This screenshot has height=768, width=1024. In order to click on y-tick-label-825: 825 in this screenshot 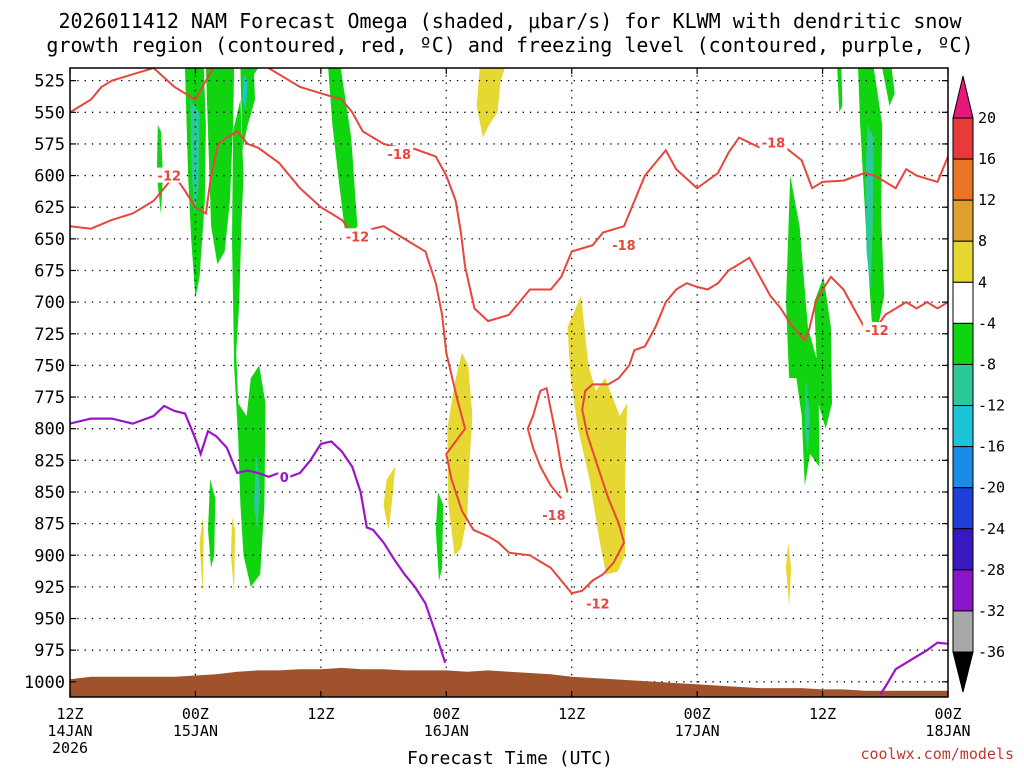, I will do `click(49, 461)`.